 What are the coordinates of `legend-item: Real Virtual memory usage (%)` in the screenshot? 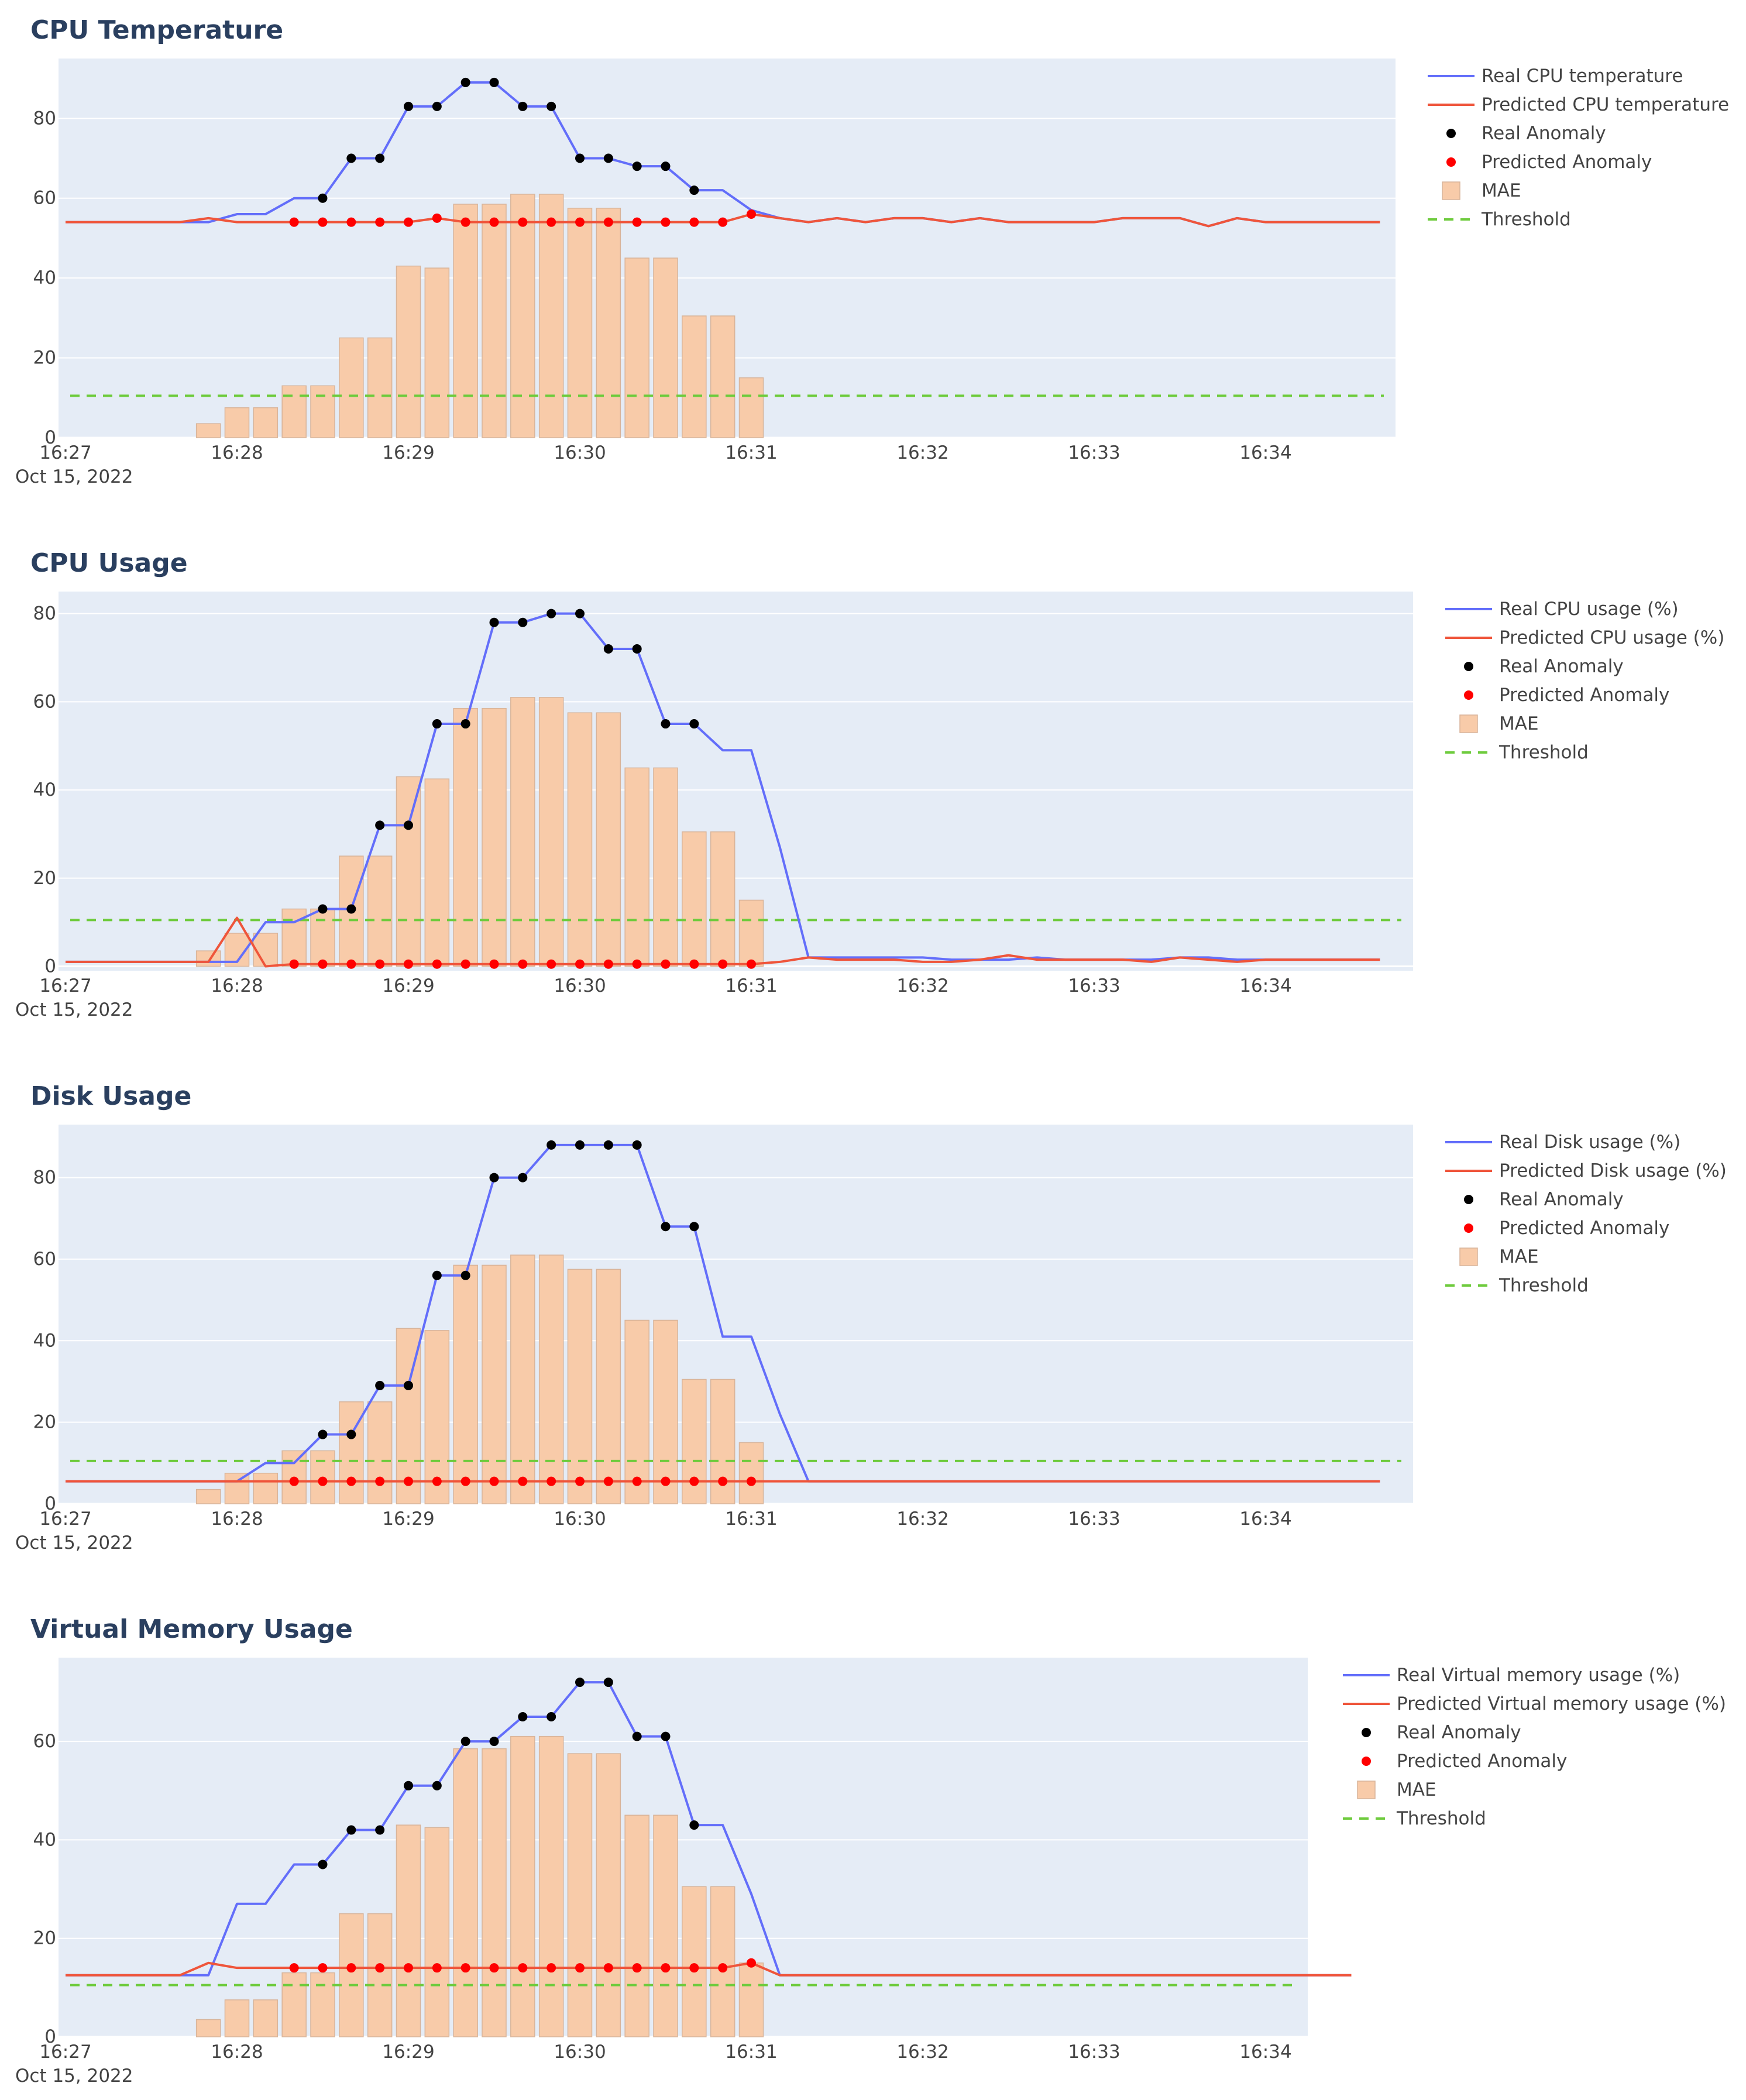 It's located at (1511, 1675).